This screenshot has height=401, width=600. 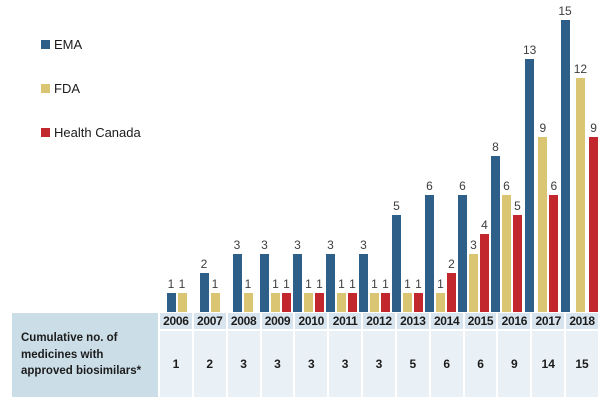 What do you see at coordinates (407, 283) in the screenshot?
I see `bar-value-label-fda-2013: 1` at bounding box center [407, 283].